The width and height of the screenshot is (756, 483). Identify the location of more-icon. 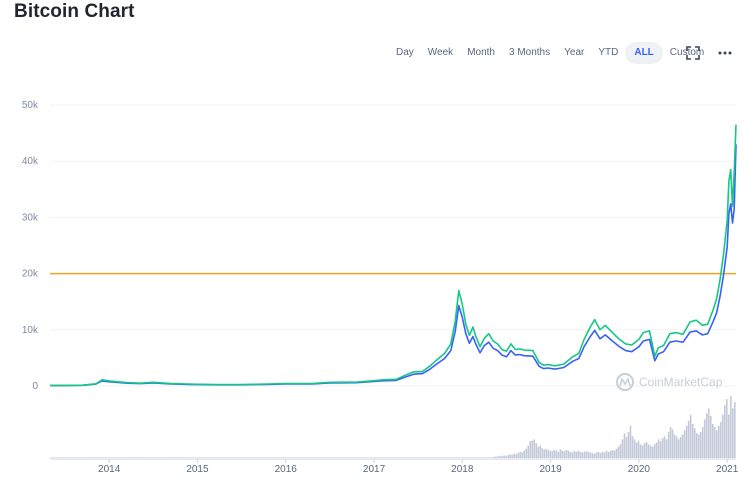
(725, 53).